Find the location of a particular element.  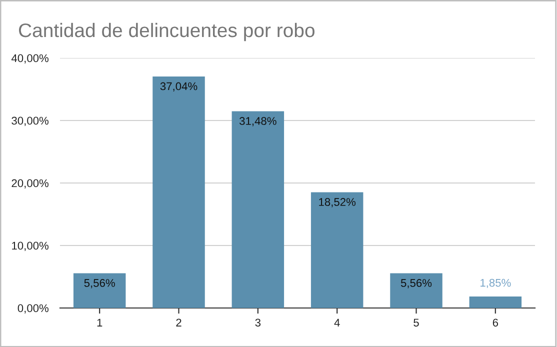

y-tick-label: 10,00% is located at coordinates (30, 246).